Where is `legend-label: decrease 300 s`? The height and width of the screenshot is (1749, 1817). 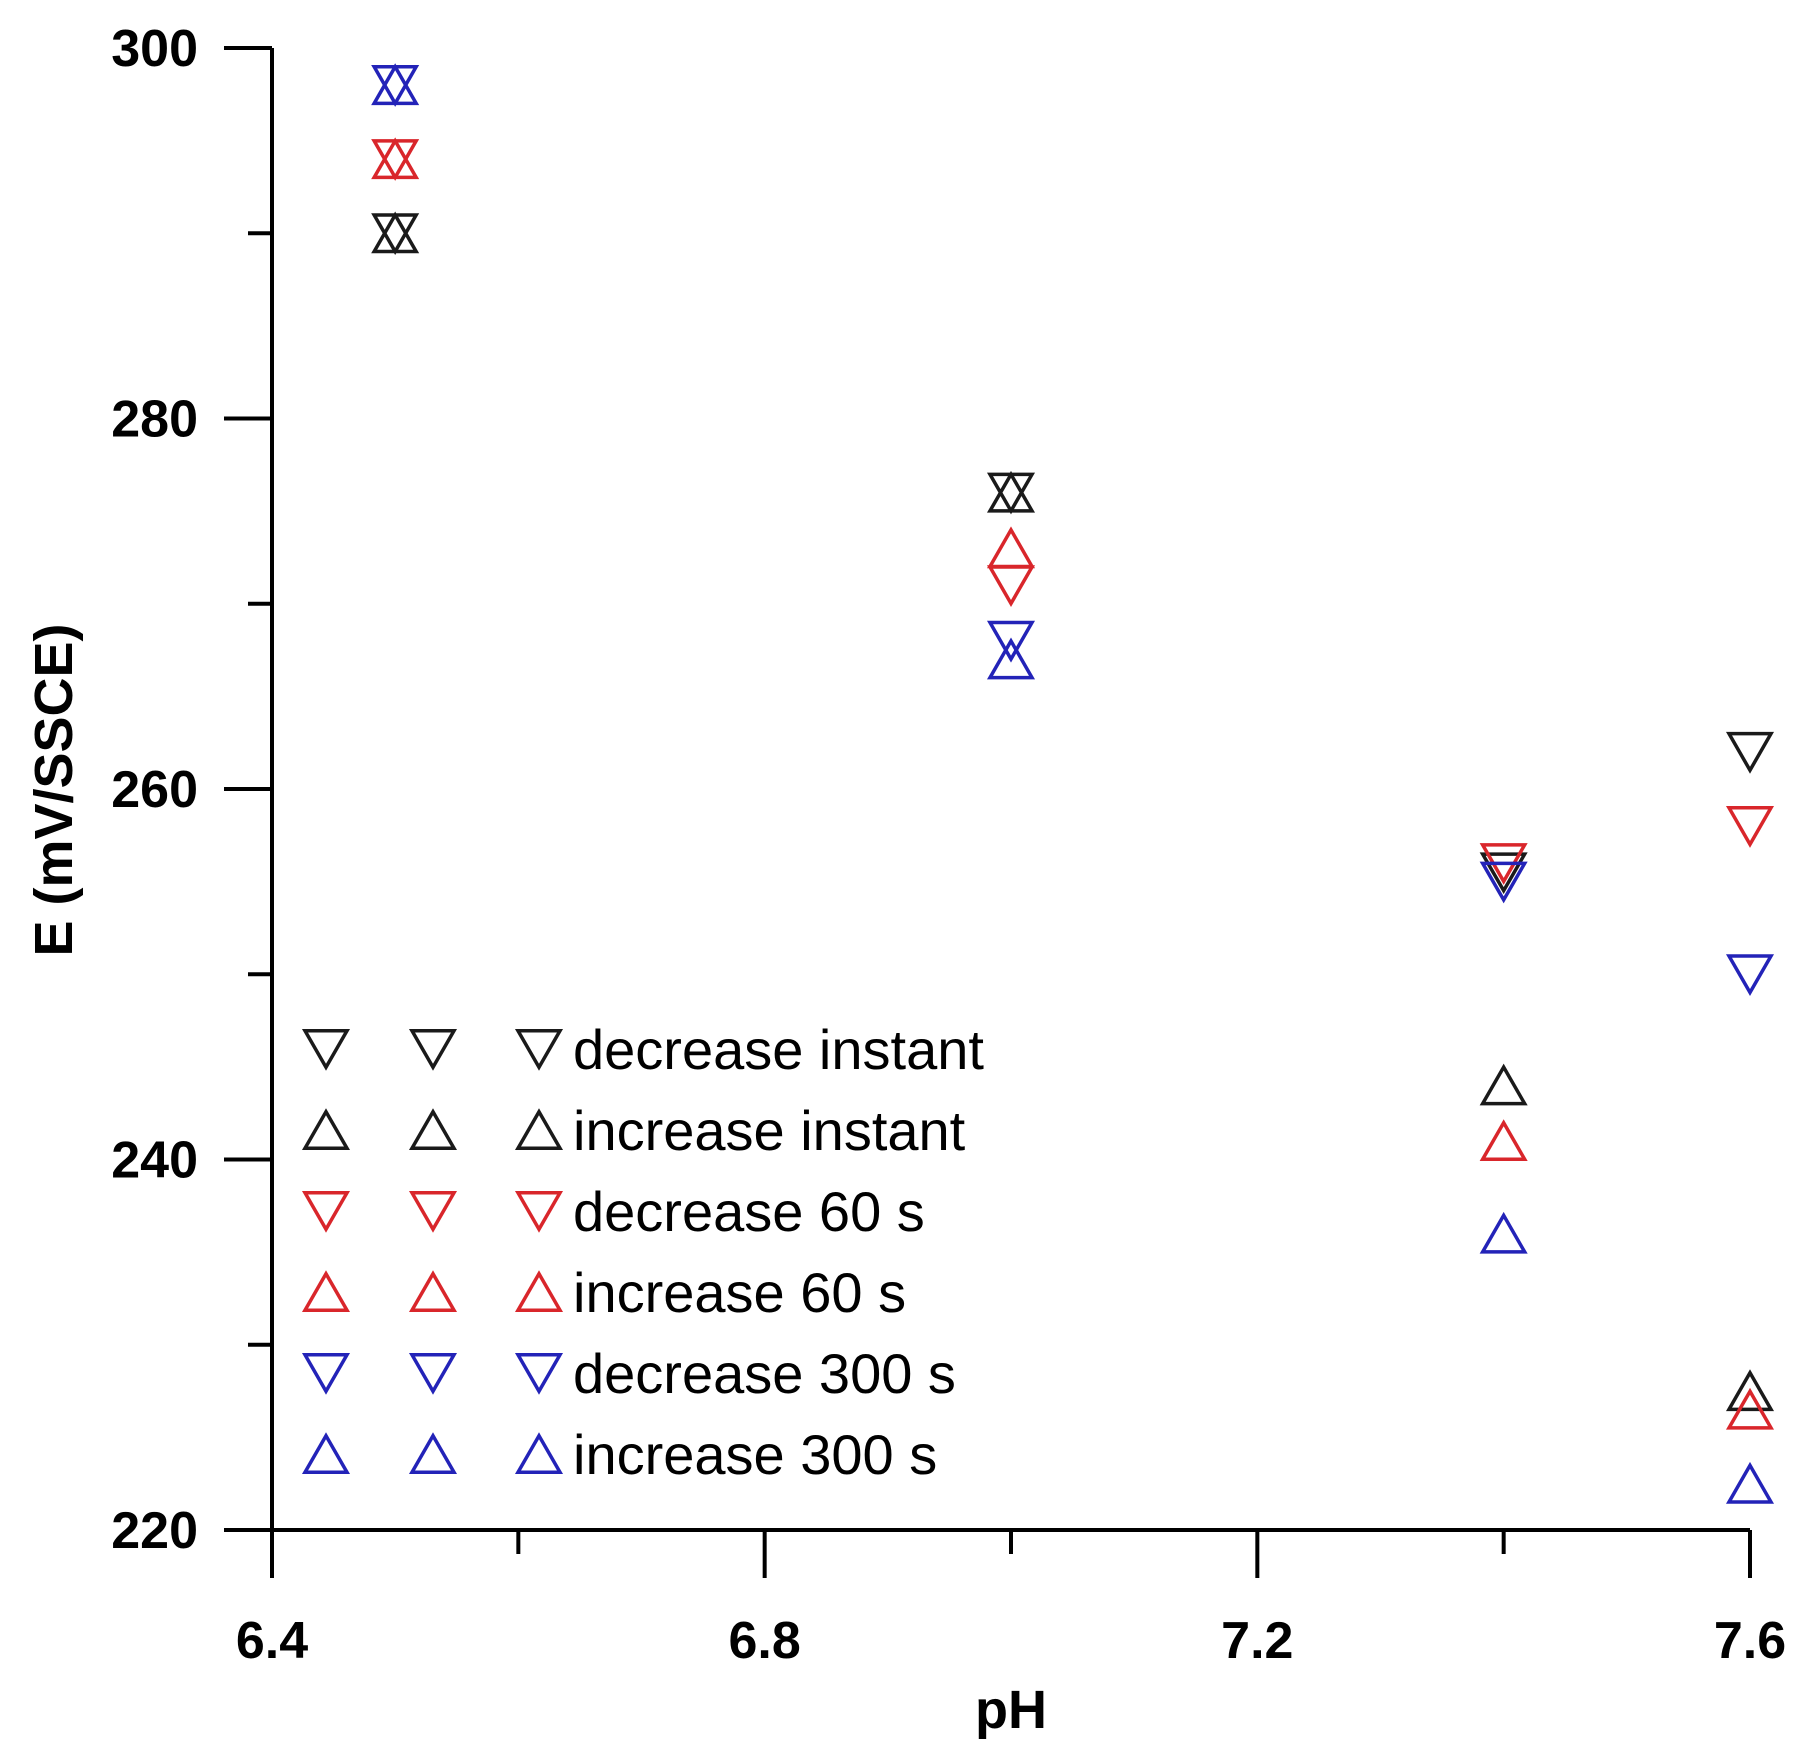
legend-label: decrease 300 s is located at coordinates (764, 1373).